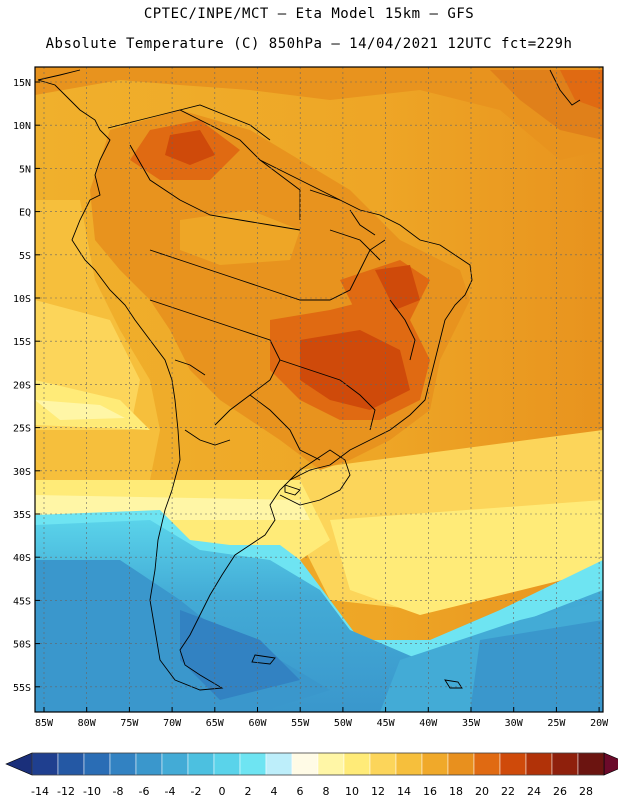 This screenshot has height=800, width=618. Describe the element at coordinates (22, 126) in the screenshot. I see `lat-tick-label: 10N` at that location.